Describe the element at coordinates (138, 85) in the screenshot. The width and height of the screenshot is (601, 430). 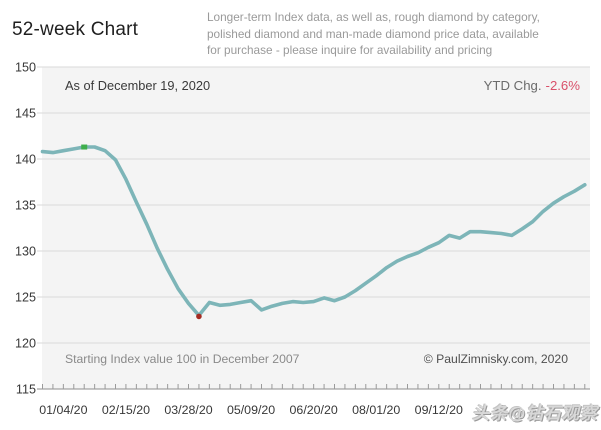
I see `as-of-date-label: As of December 19, 2020` at that location.